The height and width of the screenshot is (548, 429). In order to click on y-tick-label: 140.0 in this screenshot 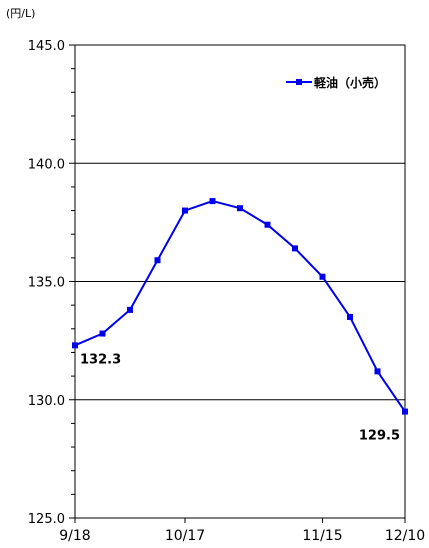, I will do `click(46, 164)`.